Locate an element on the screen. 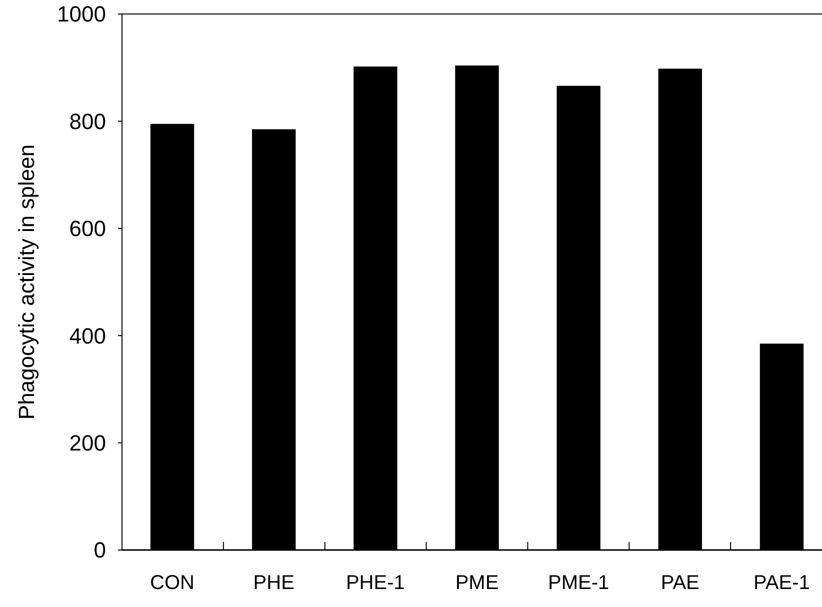 The image size is (822, 607). x-tick-label: PME-1 is located at coordinates (579, 583).